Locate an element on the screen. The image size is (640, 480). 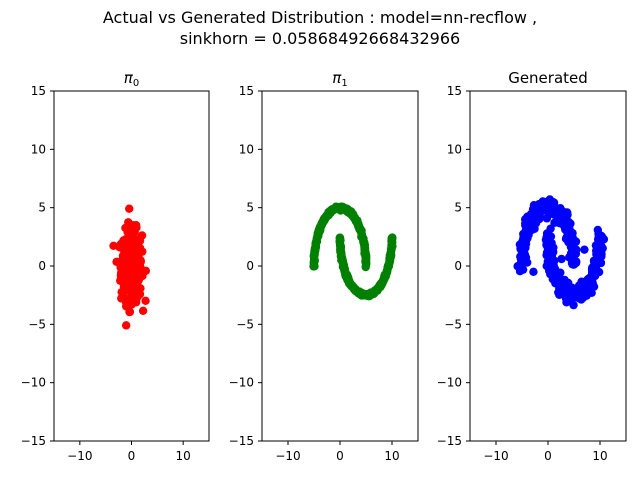
subplot-title-subscript: 1 is located at coordinates (344, 83).